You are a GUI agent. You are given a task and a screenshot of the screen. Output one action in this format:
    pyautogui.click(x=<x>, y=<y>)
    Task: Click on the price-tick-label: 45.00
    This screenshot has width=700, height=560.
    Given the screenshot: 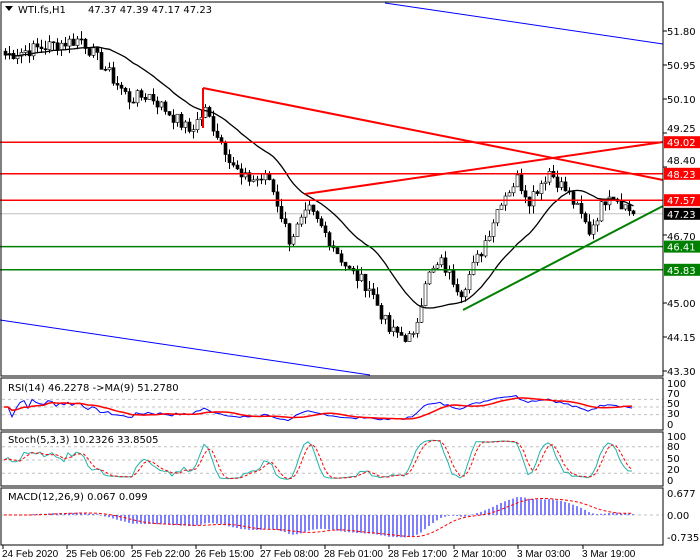 What is the action you would take?
    pyautogui.click(x=681, y=304)
    